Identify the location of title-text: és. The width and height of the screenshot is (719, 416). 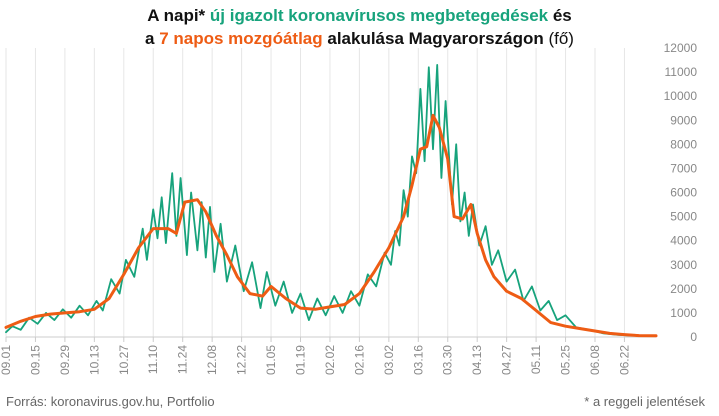
(560, 15).